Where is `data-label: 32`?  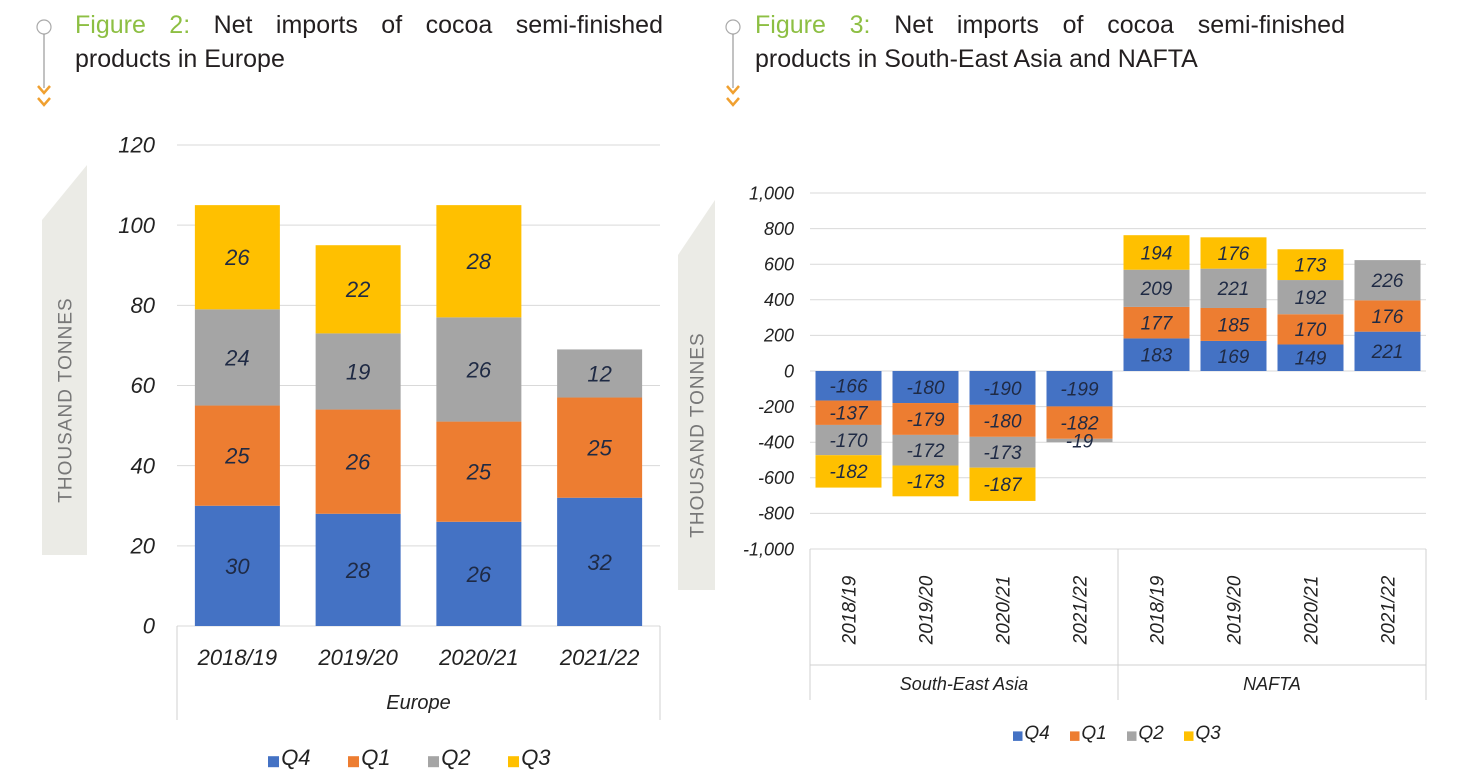
data-label: 32 is located at coordinates (599, 562).